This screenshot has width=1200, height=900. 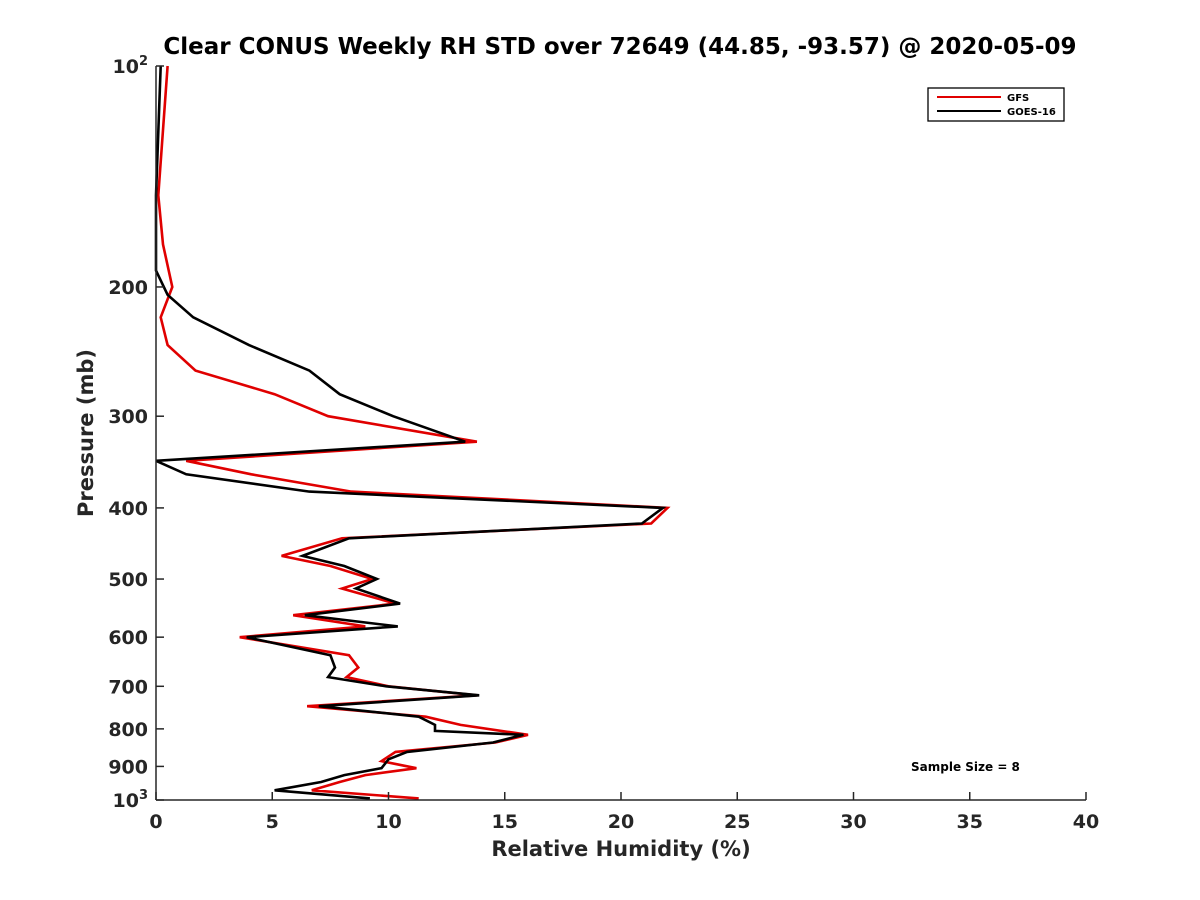 What do you see at coordinates (1031, 112) in the screenshot?
I see `legend-label-goes16: GOES-16` at bounding box center [1031, 112].